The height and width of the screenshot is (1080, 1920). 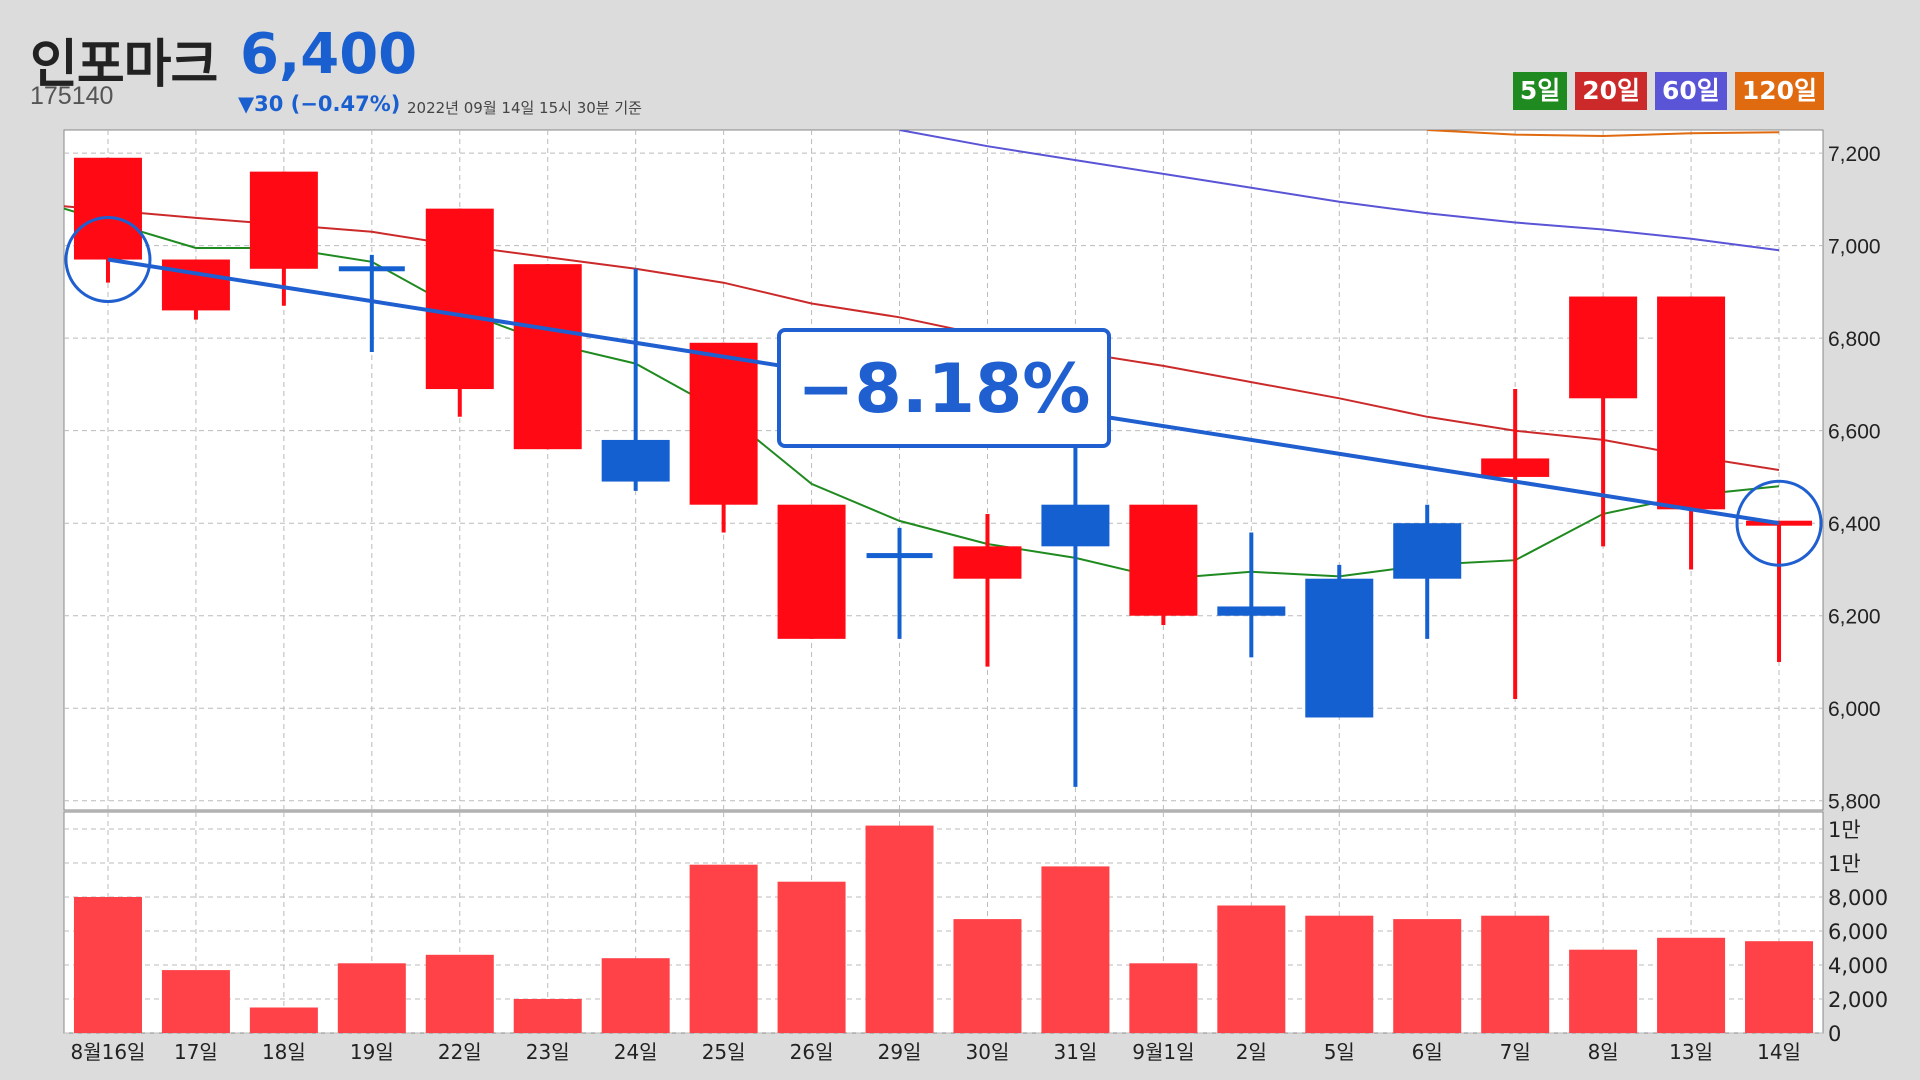 What do you see at coordinates (988, 1052) in the screenshot?
I see `x-tick-label: 30일` at bounding box center [988, 1052].